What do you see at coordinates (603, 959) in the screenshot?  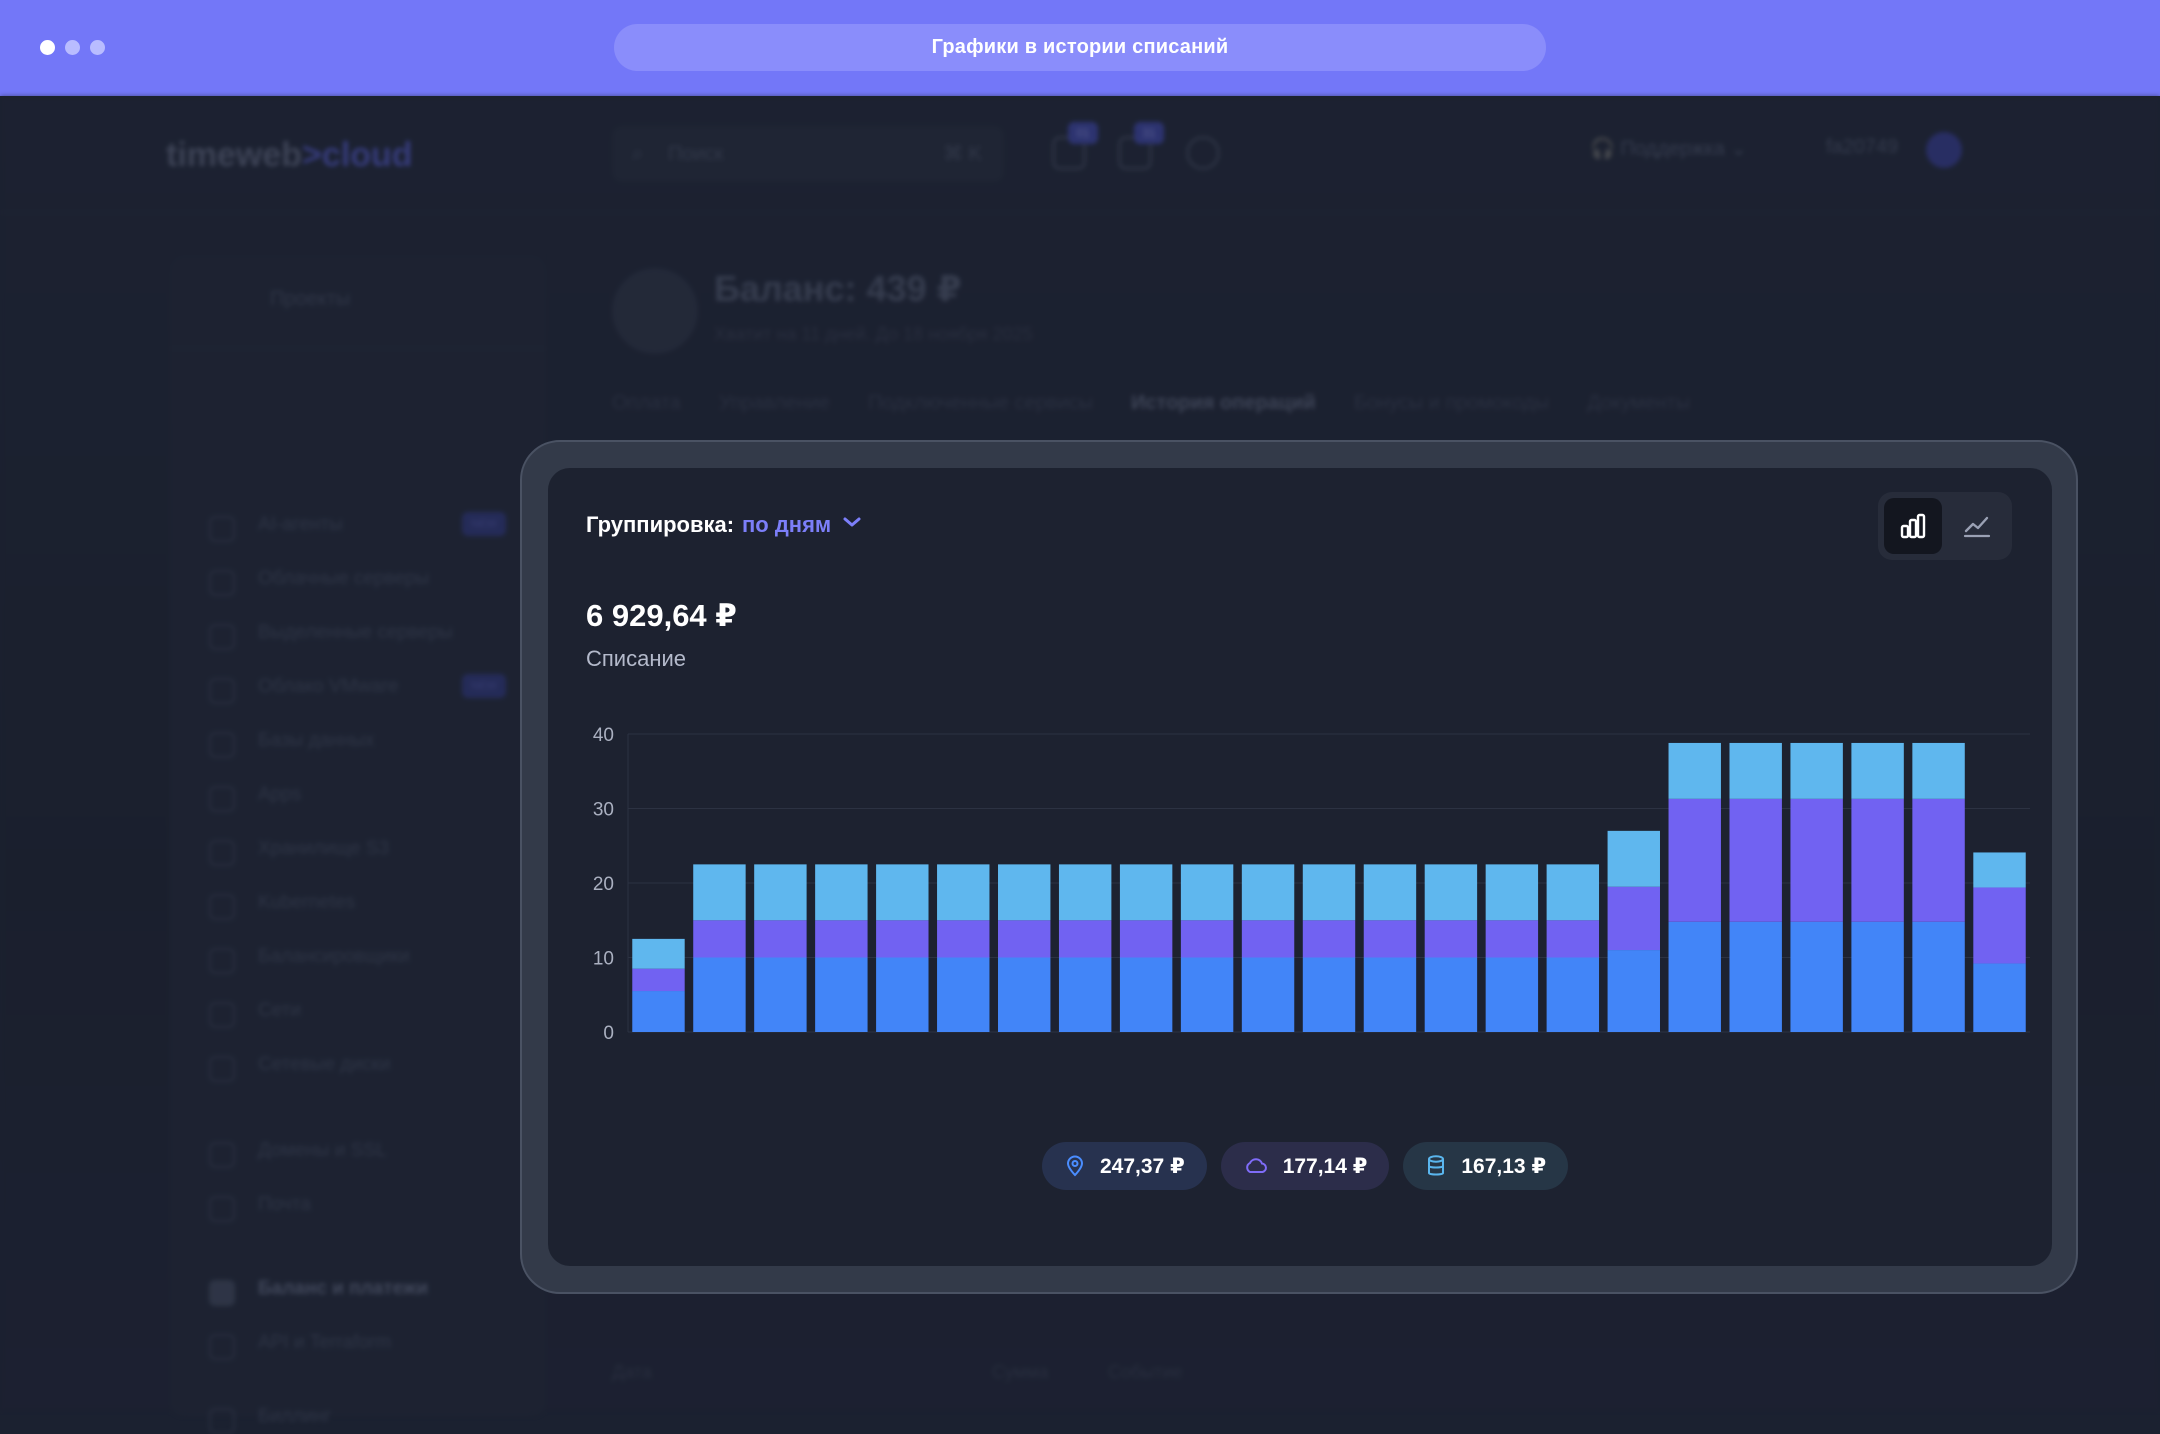 I see `y-tick-label: 10` at bounding box center [603, 959].